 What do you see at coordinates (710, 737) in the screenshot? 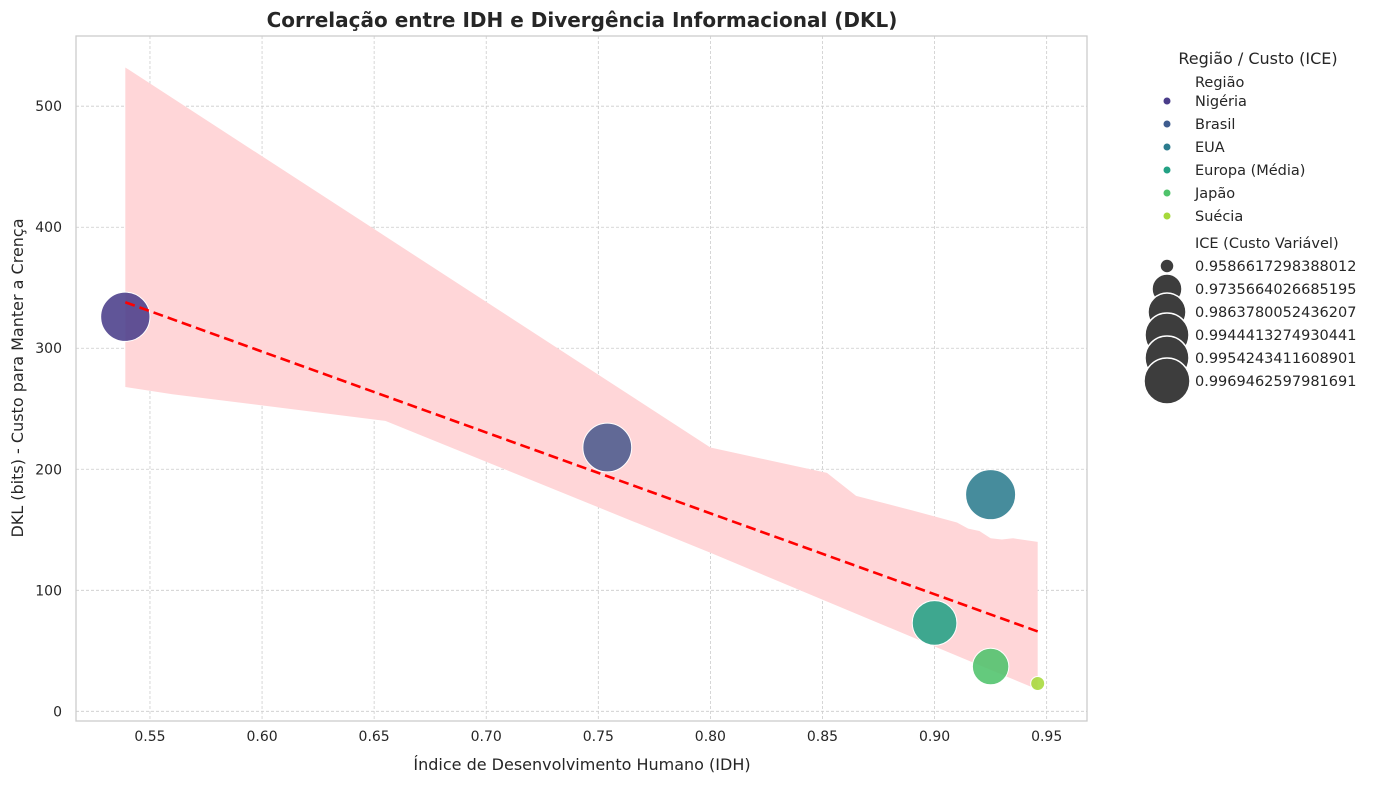
I see `x-tick-label: 0.80` at bounding box center [710, 737].